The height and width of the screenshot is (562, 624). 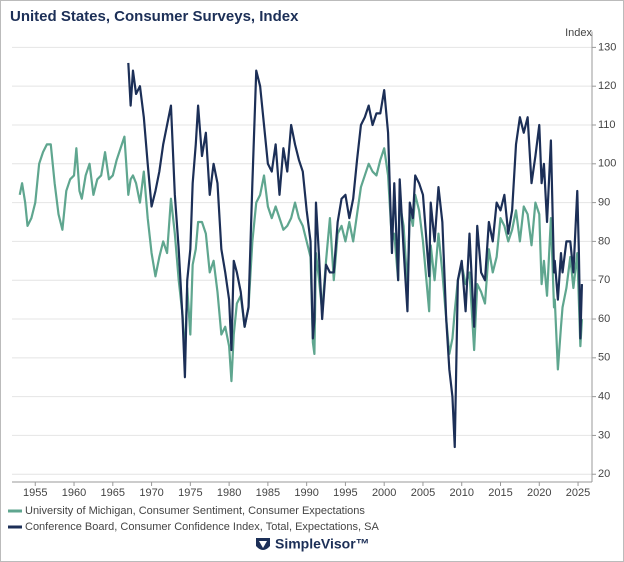 What do you see at coordinates (74, 493) in the screenshot?
I see `x-tick-label: 1960` at bounding box center [74, 493].